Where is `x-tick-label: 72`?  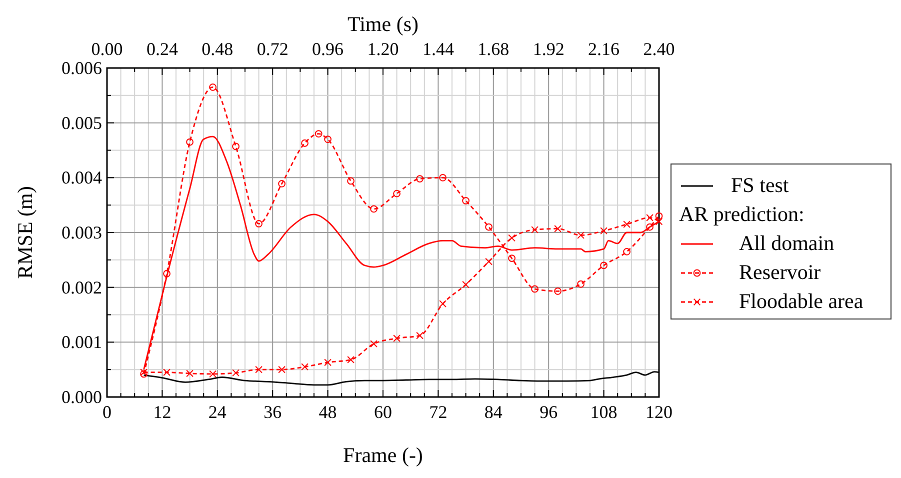 x-tick-label: 72 is located at coordinates (438, 412).